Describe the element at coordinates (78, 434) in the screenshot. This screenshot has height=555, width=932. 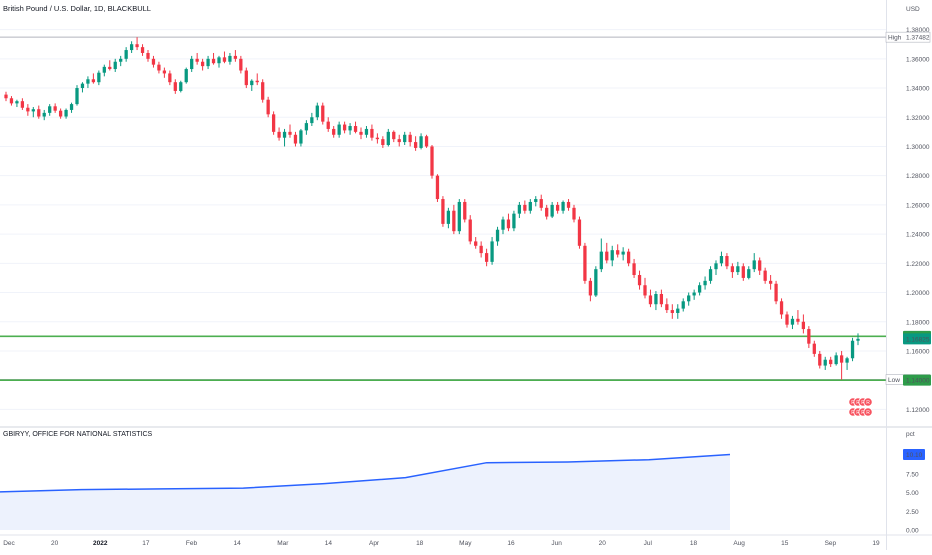
I see `indicator-title: GBIRYY, OFFICE FOR NATIONAL STATISTICS` at that location.